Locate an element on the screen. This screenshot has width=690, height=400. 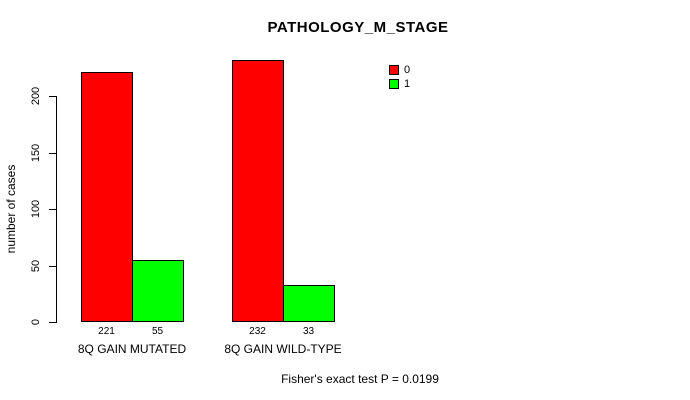
bar-value-label: 55 is located at coordinates (157, 331).